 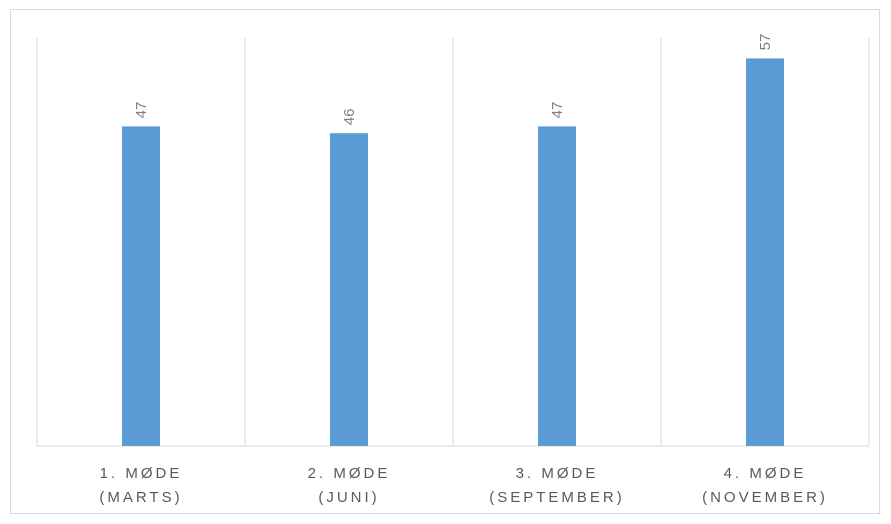 I want to click on data-labels: 47 46 47 57, so click(x=453, y=79).